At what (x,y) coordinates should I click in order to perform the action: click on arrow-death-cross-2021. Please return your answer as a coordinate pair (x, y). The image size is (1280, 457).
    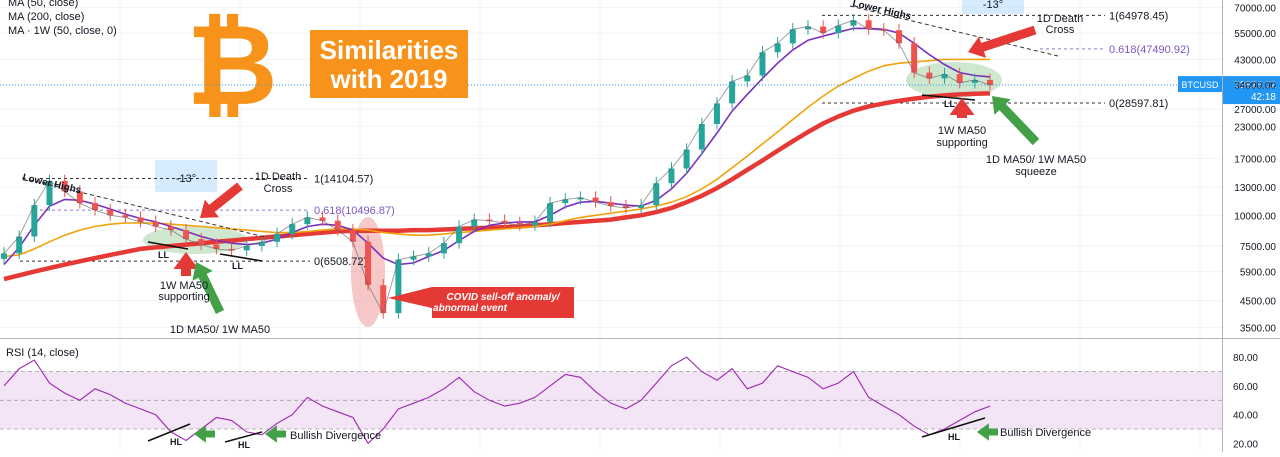
    Looking at the image, I should click on (1002, 41).